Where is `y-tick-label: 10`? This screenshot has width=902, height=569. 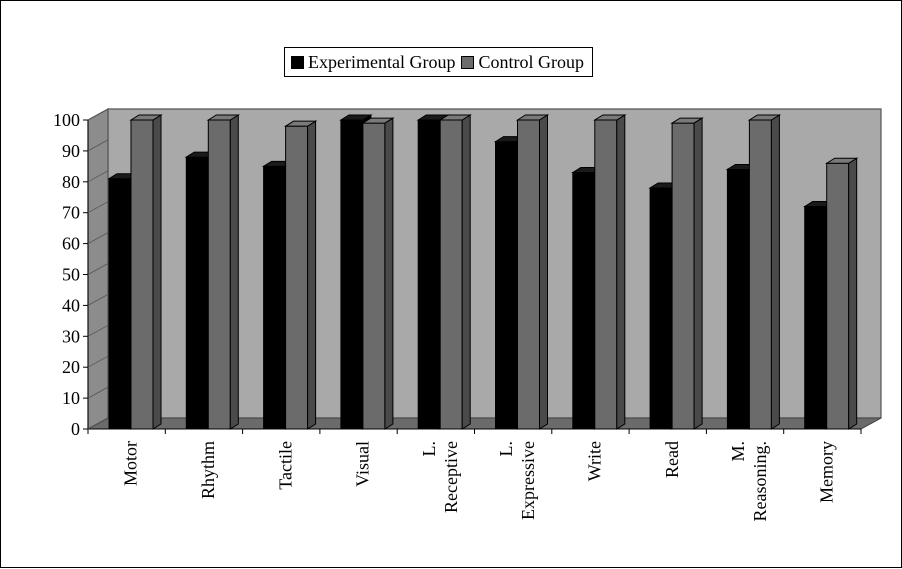
y-tick-label: 10 is located at coordinates (71, 398).